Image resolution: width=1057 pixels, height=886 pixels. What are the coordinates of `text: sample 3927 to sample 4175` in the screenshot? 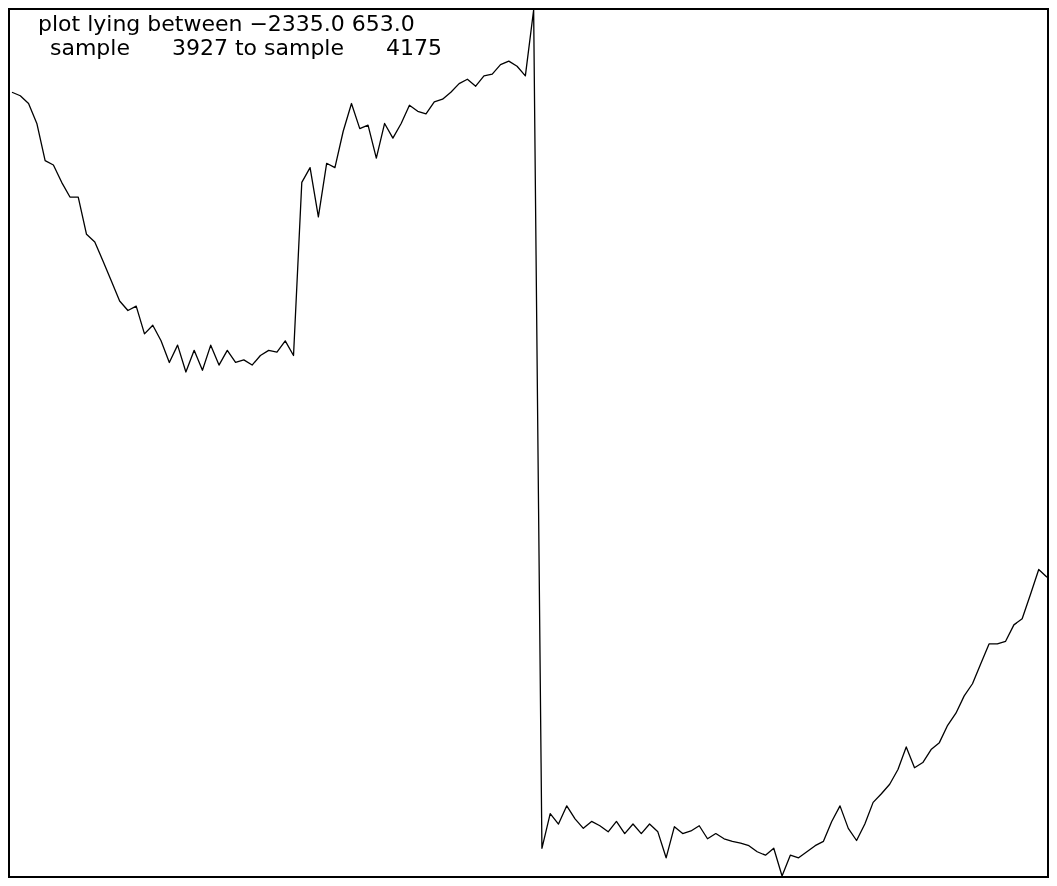 It's located at (245, 47).